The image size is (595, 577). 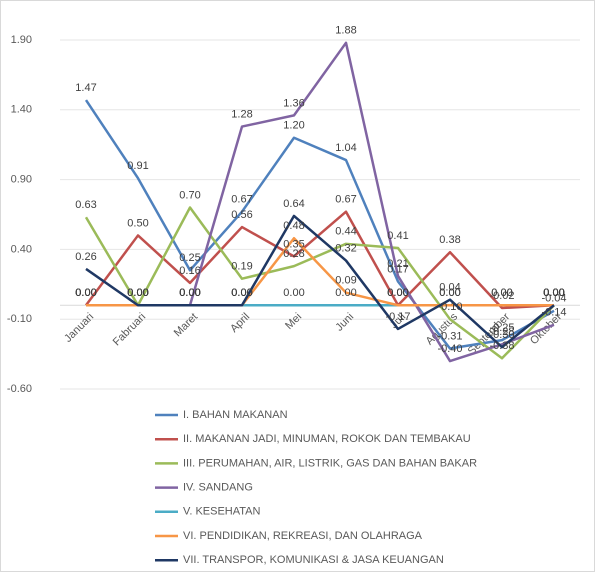 What do you see at coordinates (129, 329) in the screenshot?
I see `x-tick-label: Fabruari` at bounding box center [129, 329].